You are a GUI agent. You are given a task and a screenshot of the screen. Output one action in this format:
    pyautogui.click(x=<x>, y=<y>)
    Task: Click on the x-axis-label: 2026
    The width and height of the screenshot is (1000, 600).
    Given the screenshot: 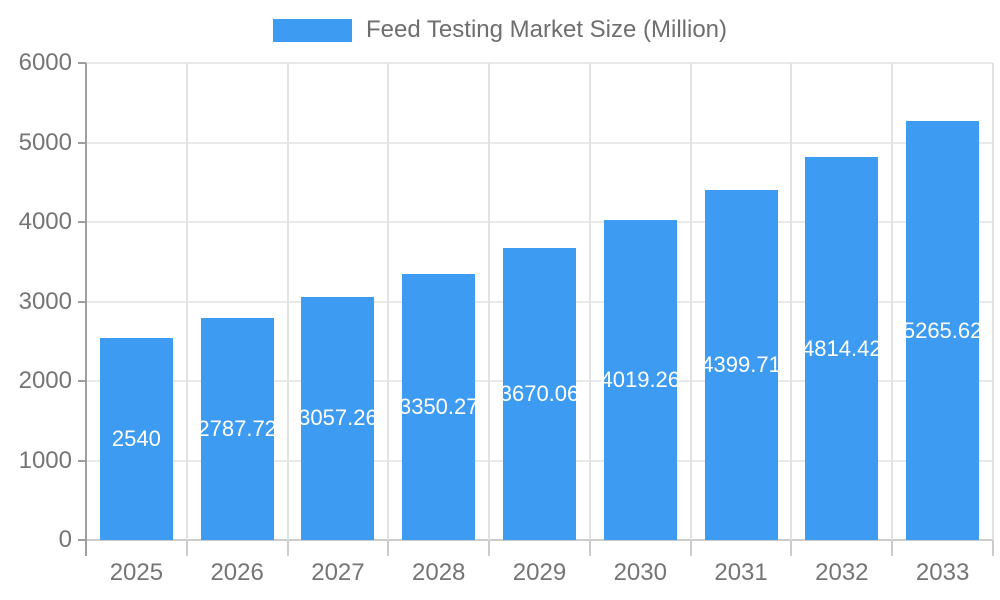 What is the action you would take?
    pyautogui.click(x=237, y=572)
    